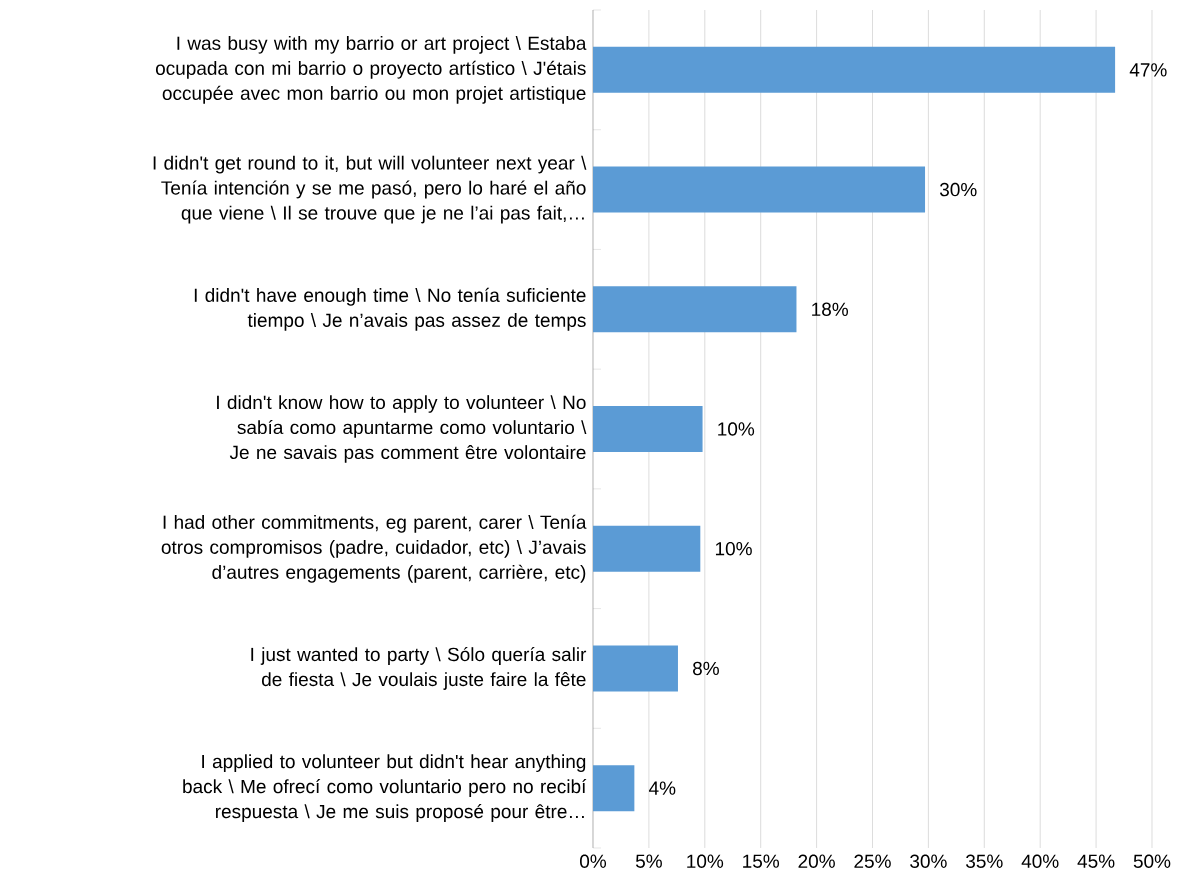  I want to click on x-tick-label: 10%, so click(705, 861).